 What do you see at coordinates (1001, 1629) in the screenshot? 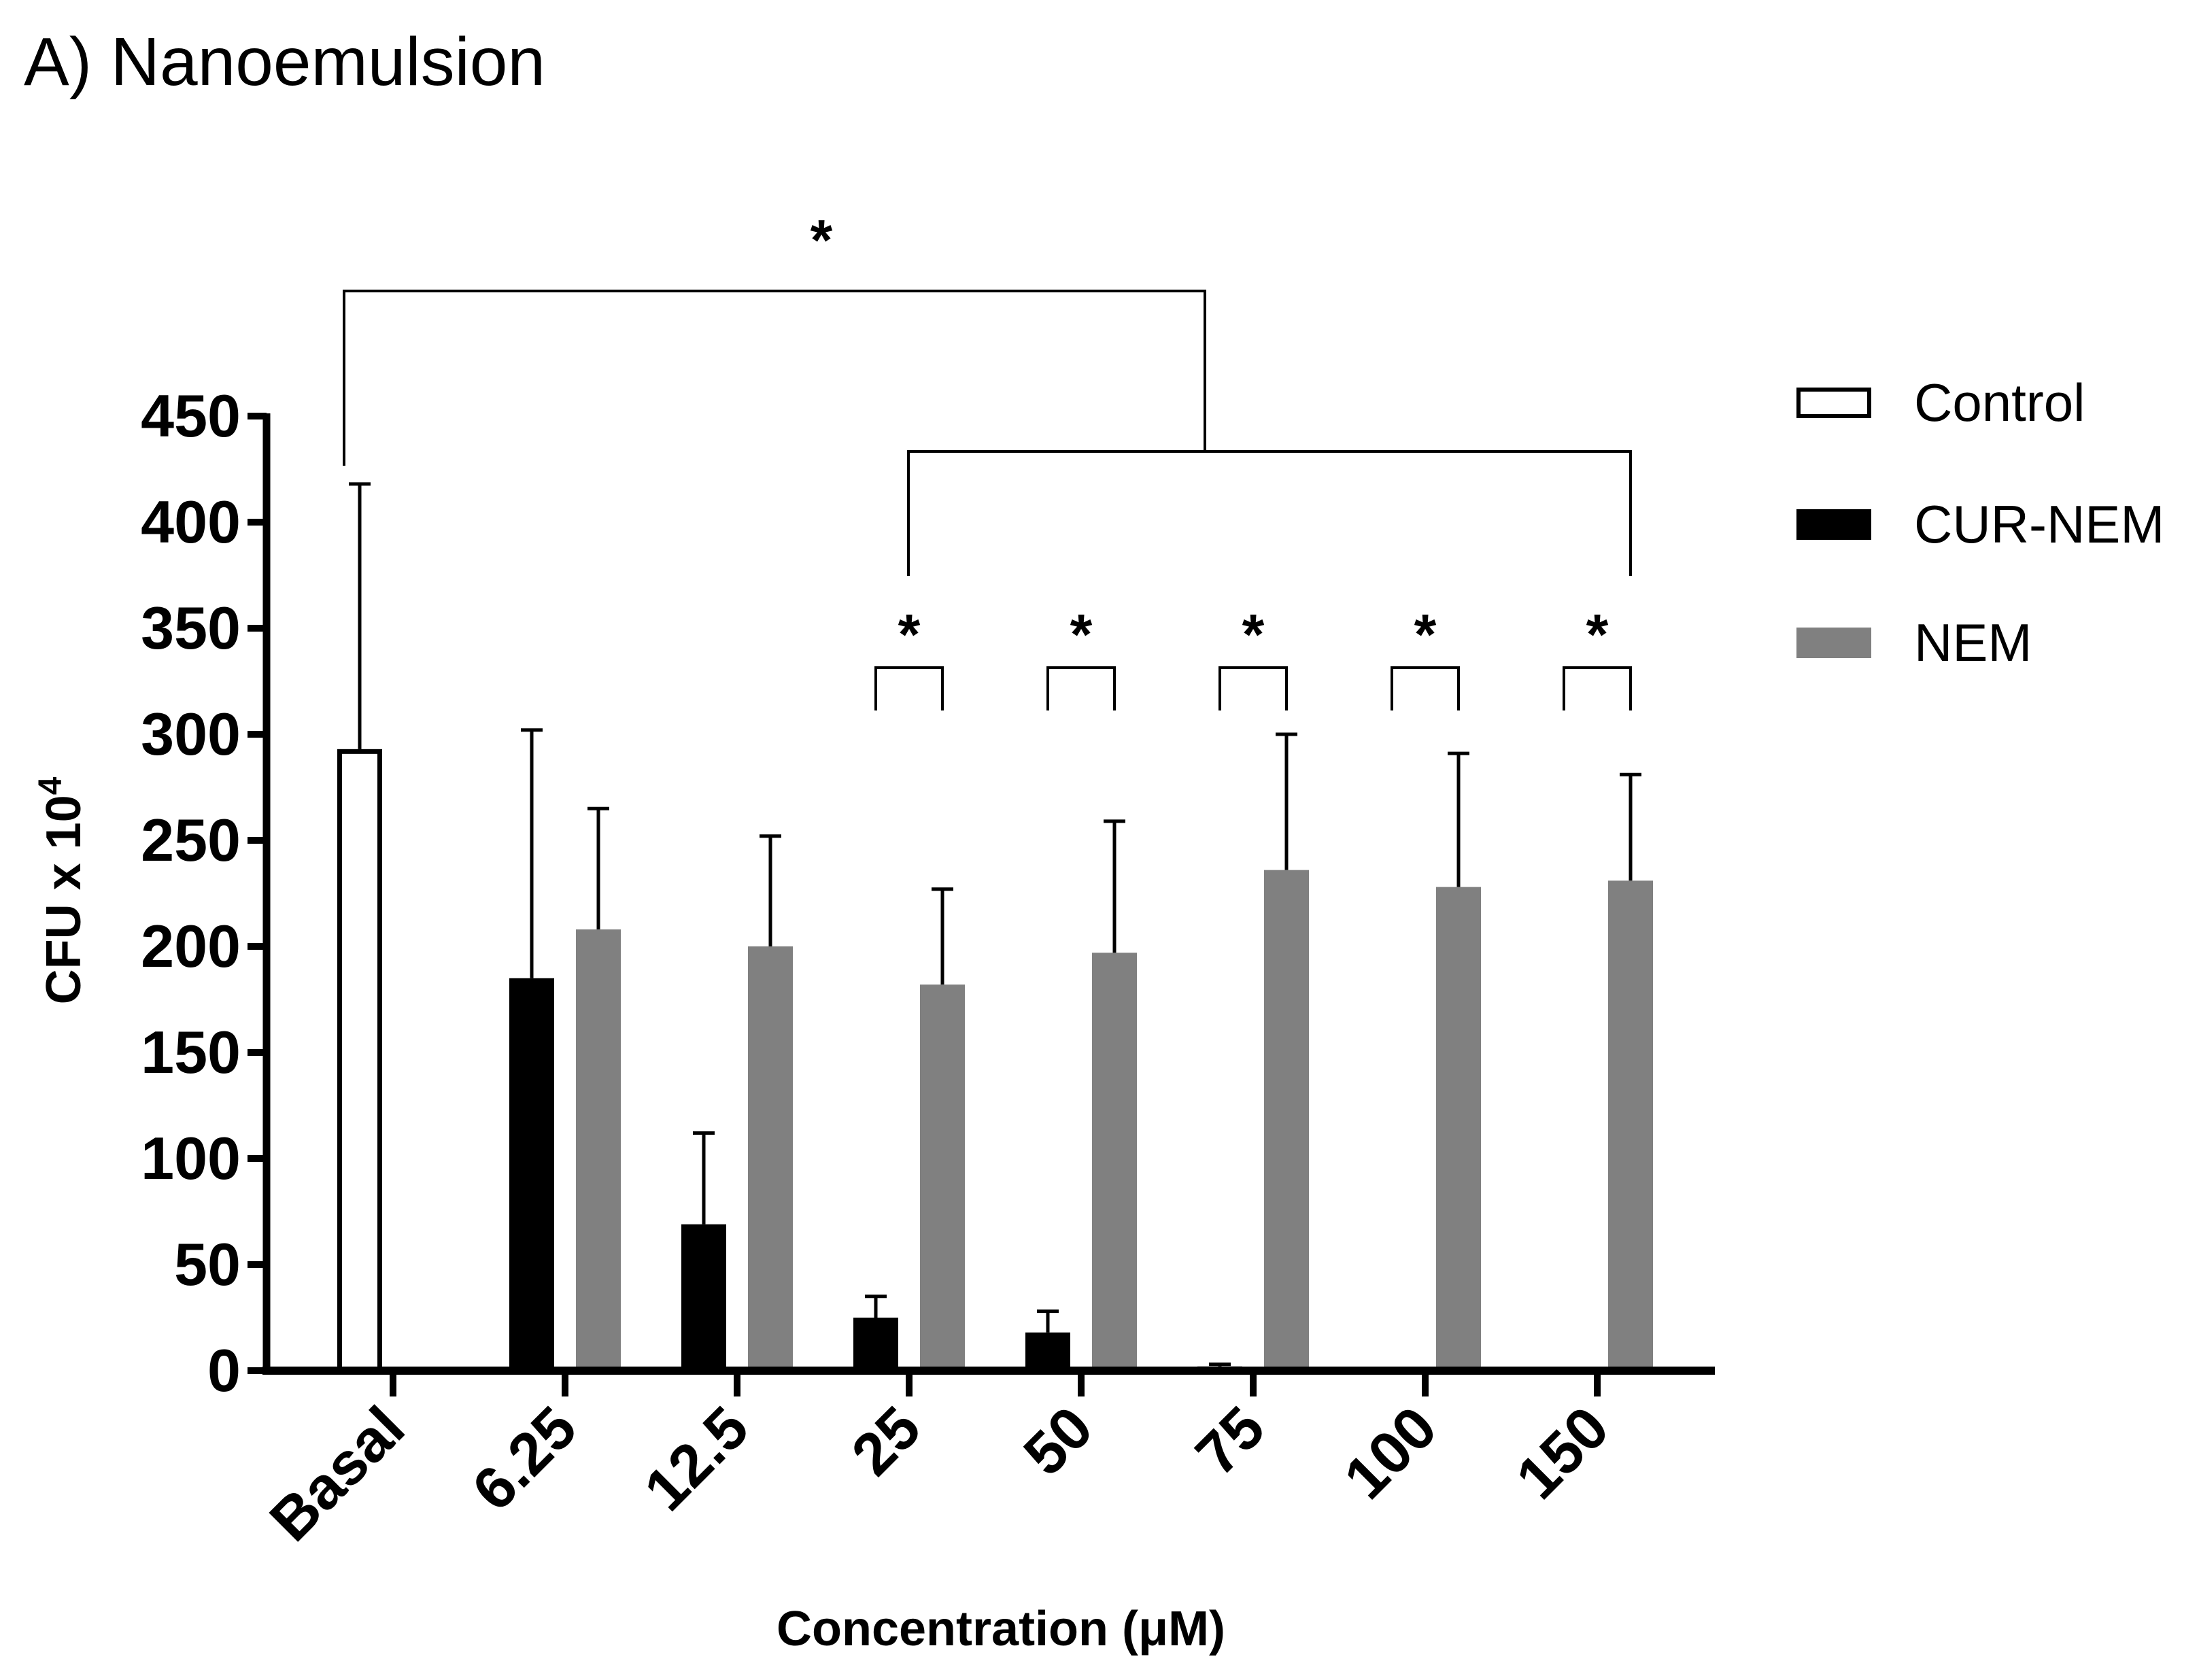
I see `x-axis-title: Concentration (μM)` at bounding box center [1001, 1629].